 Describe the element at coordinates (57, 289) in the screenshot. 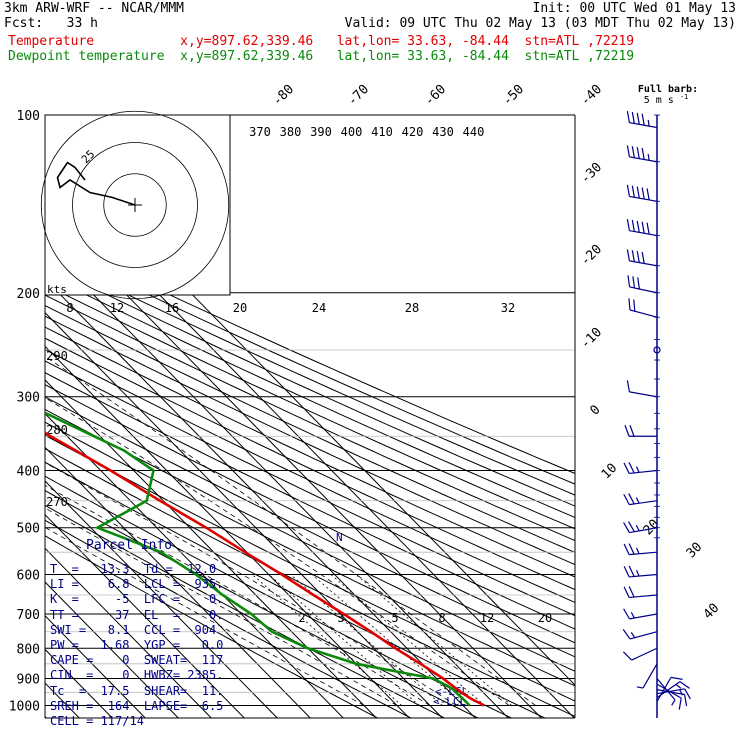

I see `hodograph-units: kts` at that location.